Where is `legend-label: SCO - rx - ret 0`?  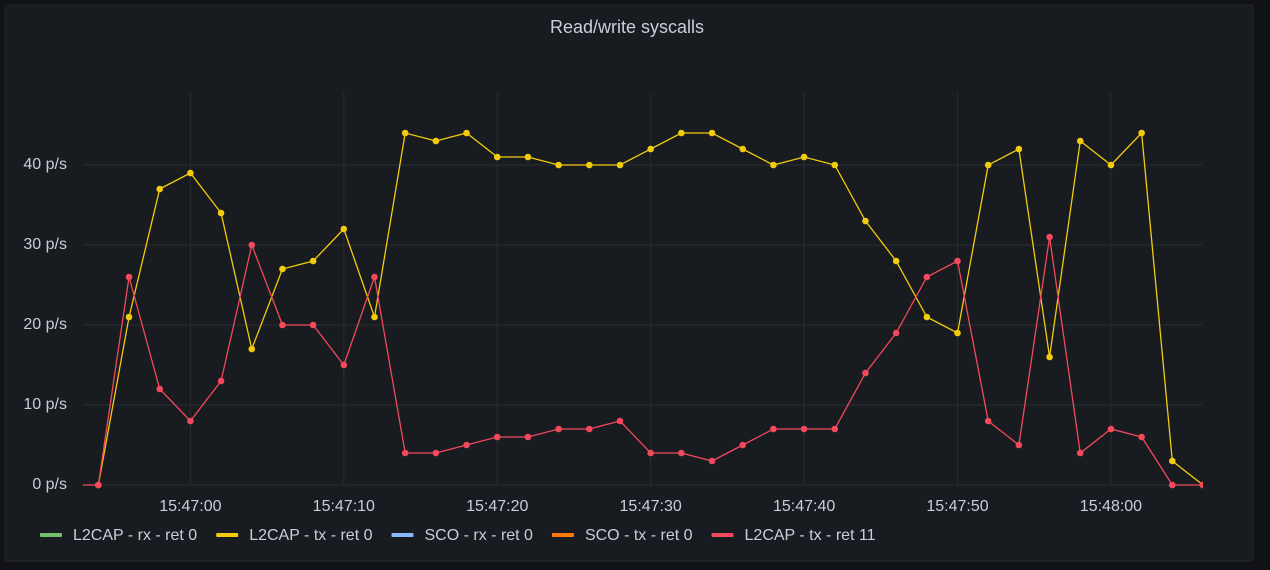 legend-label: SCO - rx - ret 0 is located at coordinates (479, 535).